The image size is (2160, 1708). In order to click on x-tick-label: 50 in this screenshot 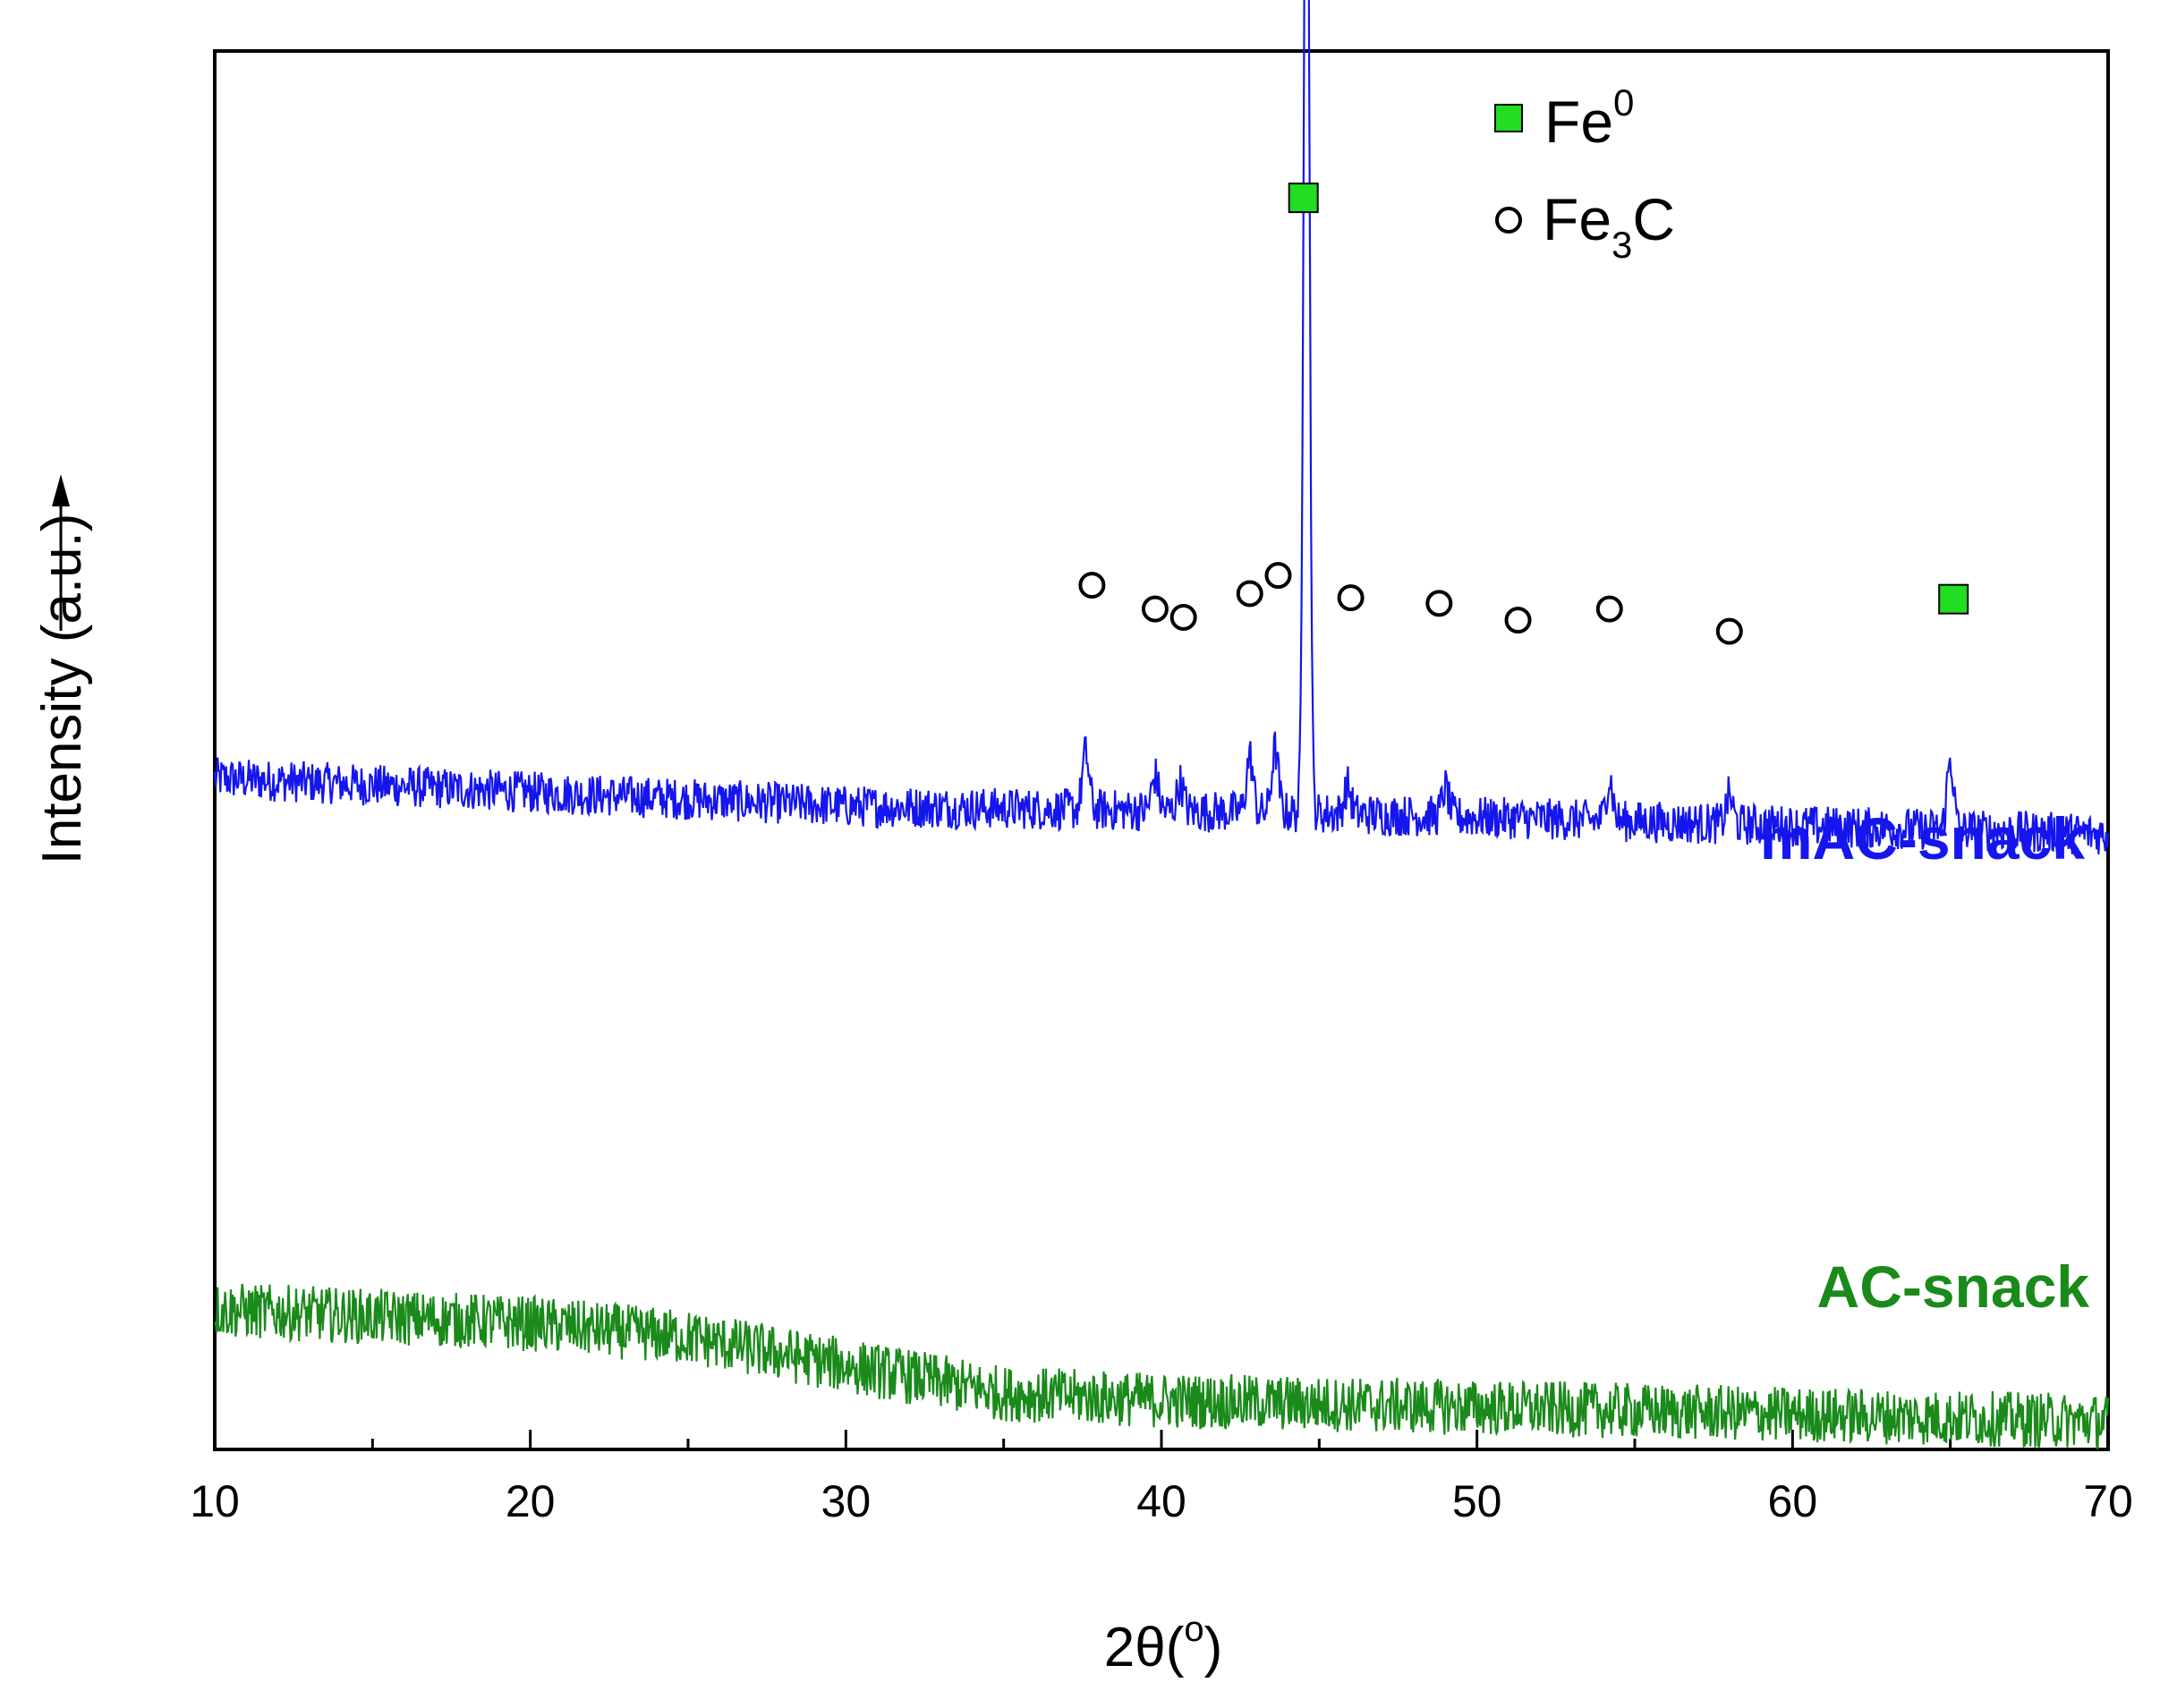, I will do `click(1477, 1501)`.